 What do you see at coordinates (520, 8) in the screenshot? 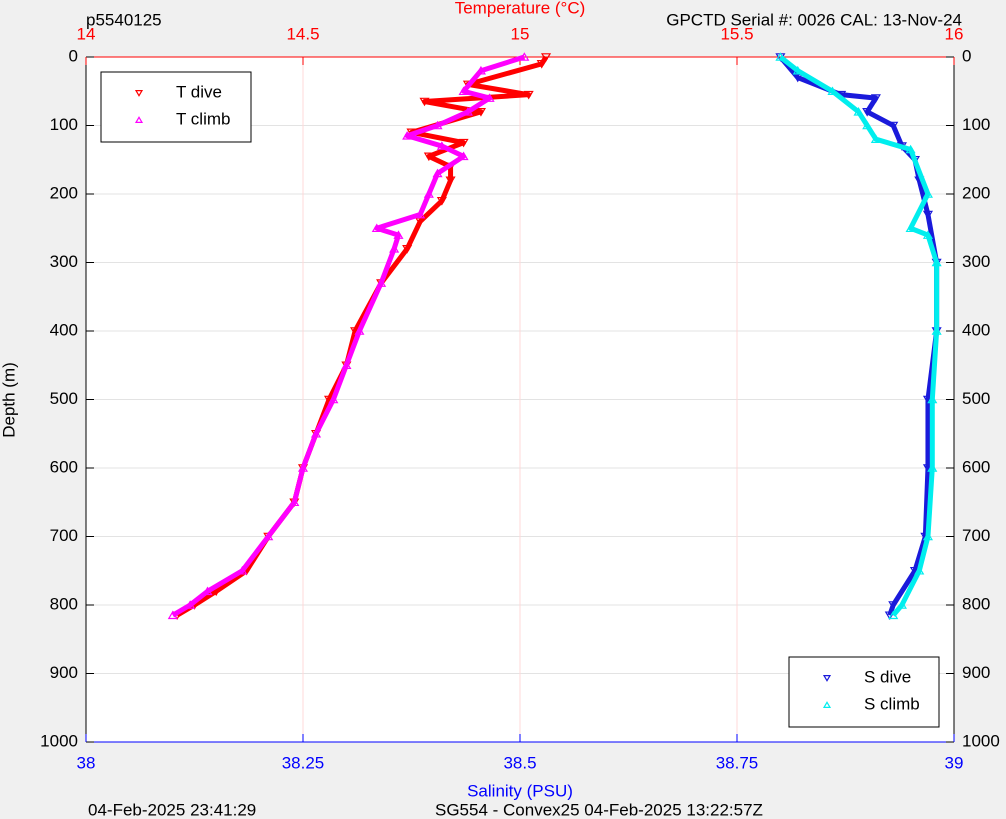
I see `x2-label: Temperature (°C)` at bounding box center [520, 8].